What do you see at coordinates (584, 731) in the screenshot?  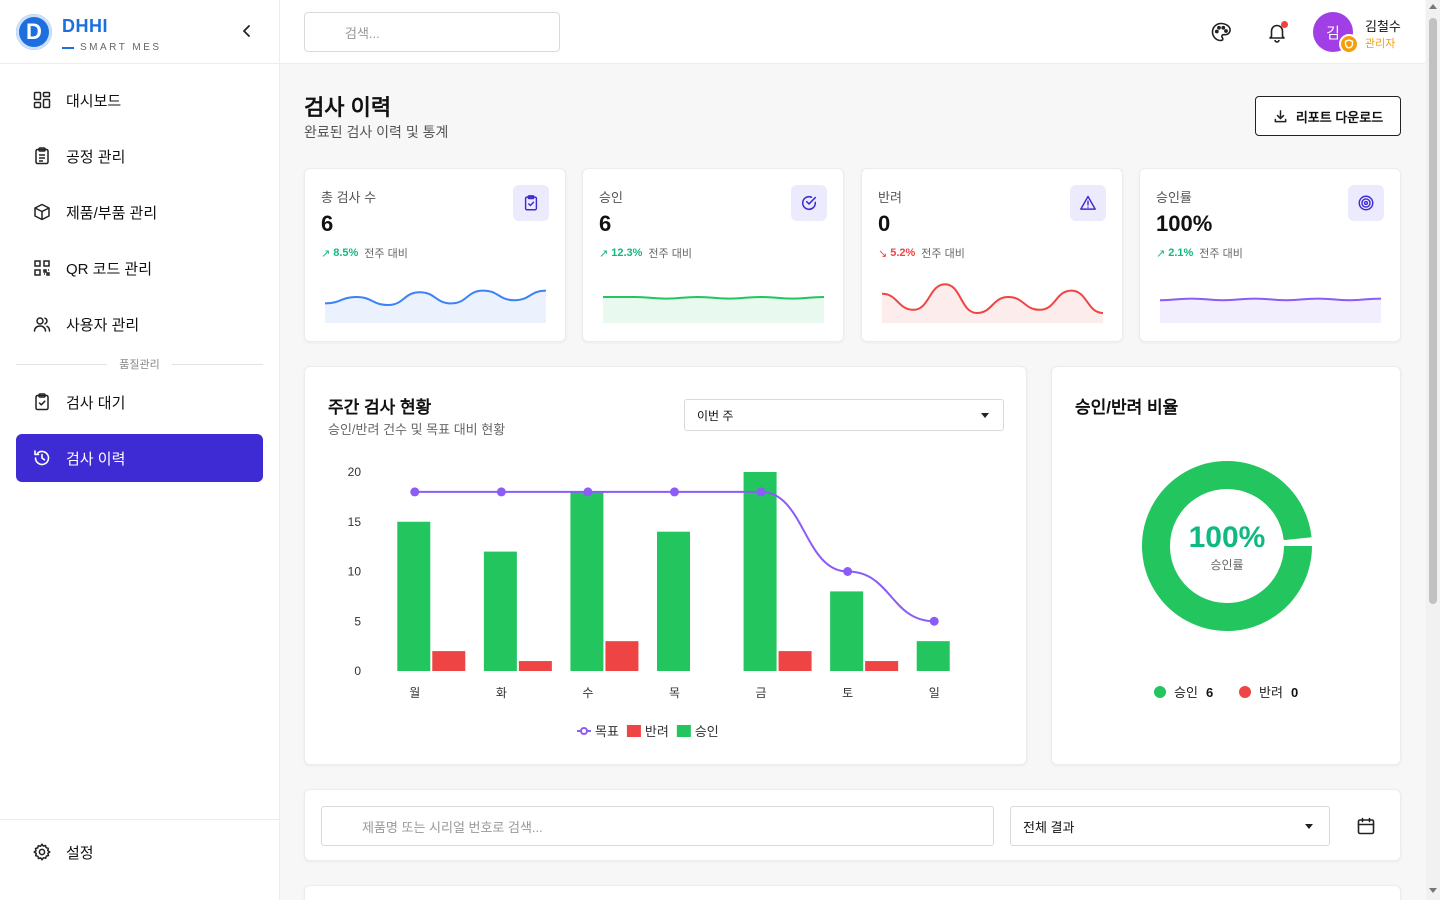 I see `legend-line-dot` at bounding box center [584, 731].